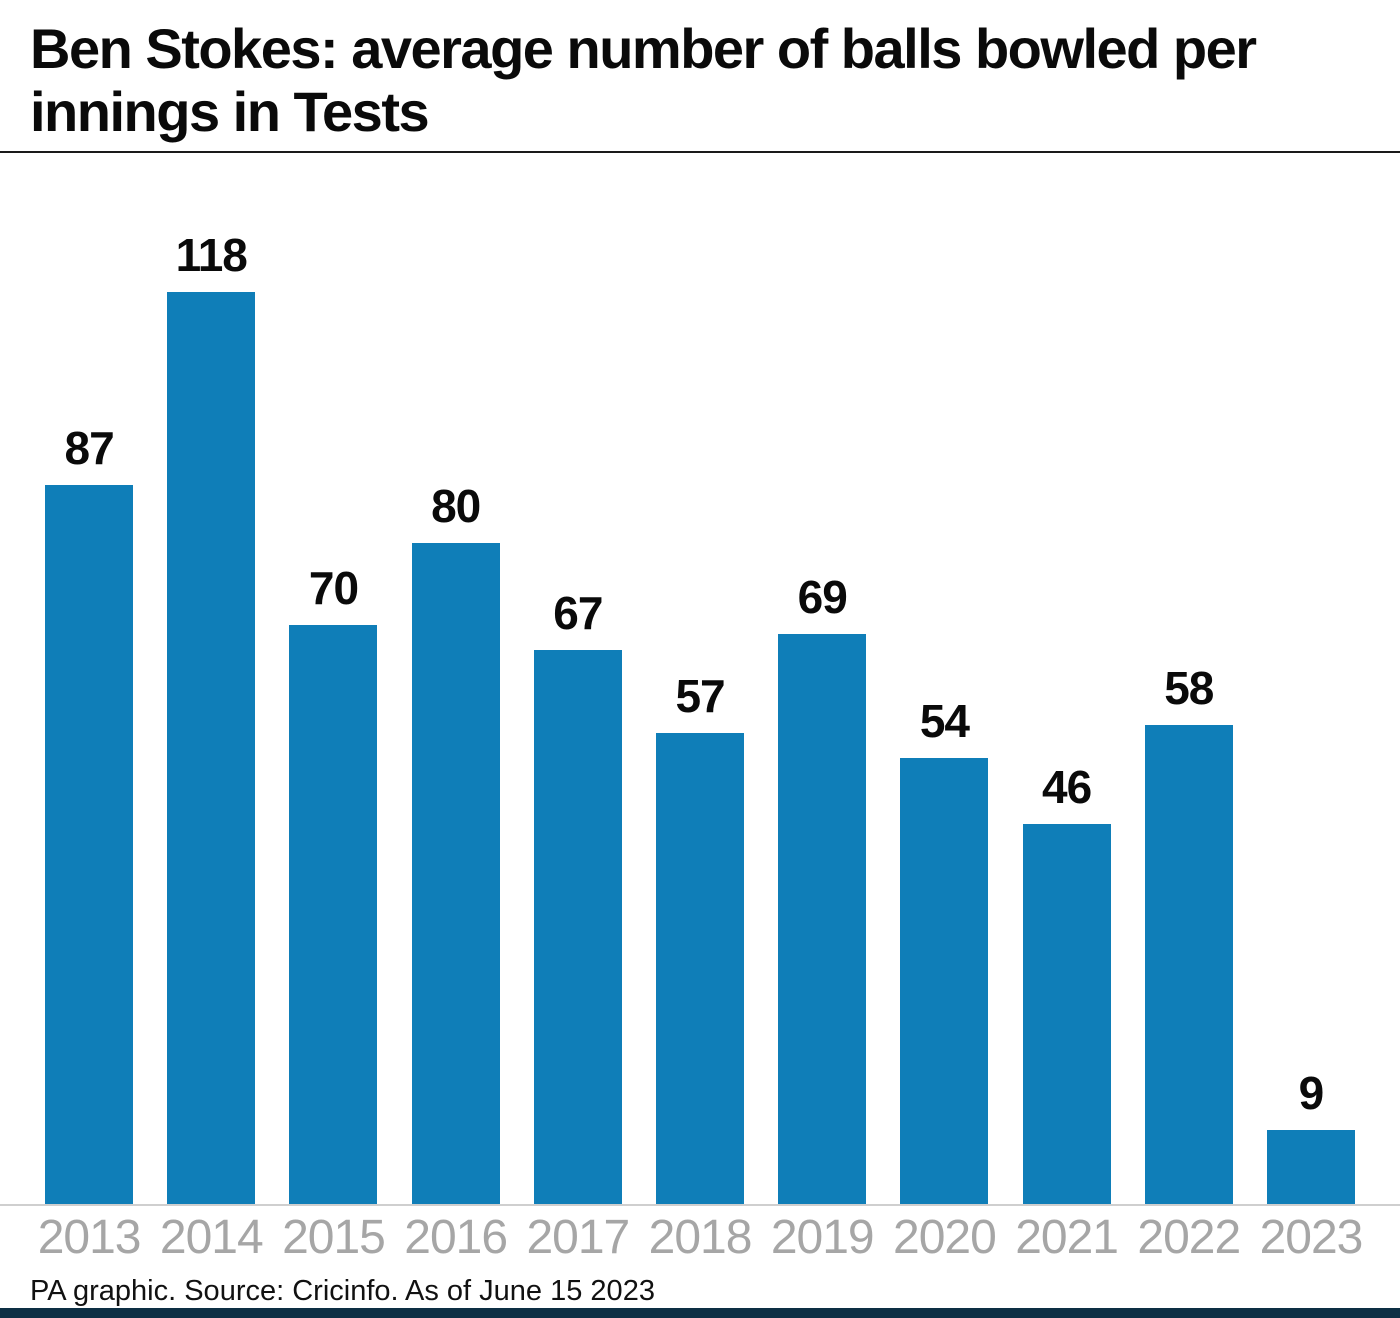  What do you see at coordinates (1189, 687) in the screenshot?
I see `bar-value-label-2022: 58` at bounding box center [1189, 687].